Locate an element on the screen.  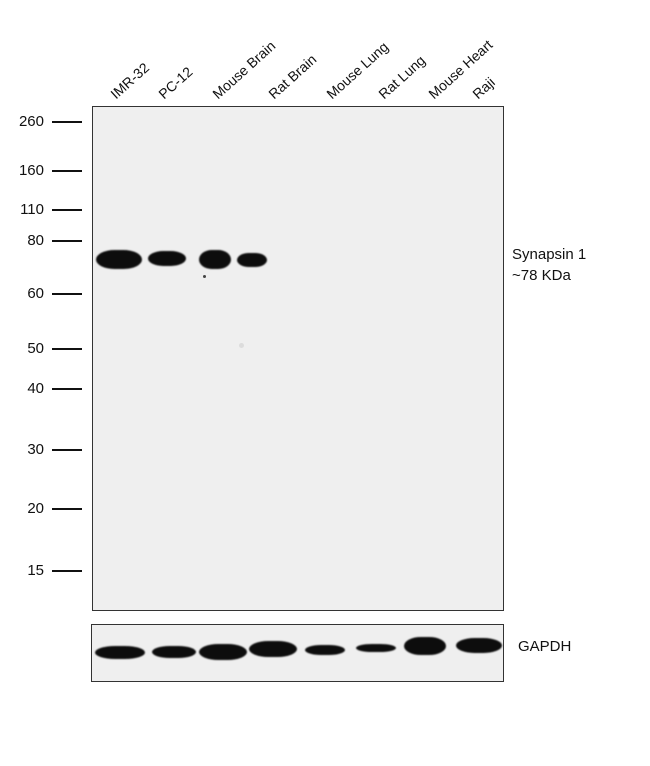
marker-15: 15 is located at coordinates (45, 571).